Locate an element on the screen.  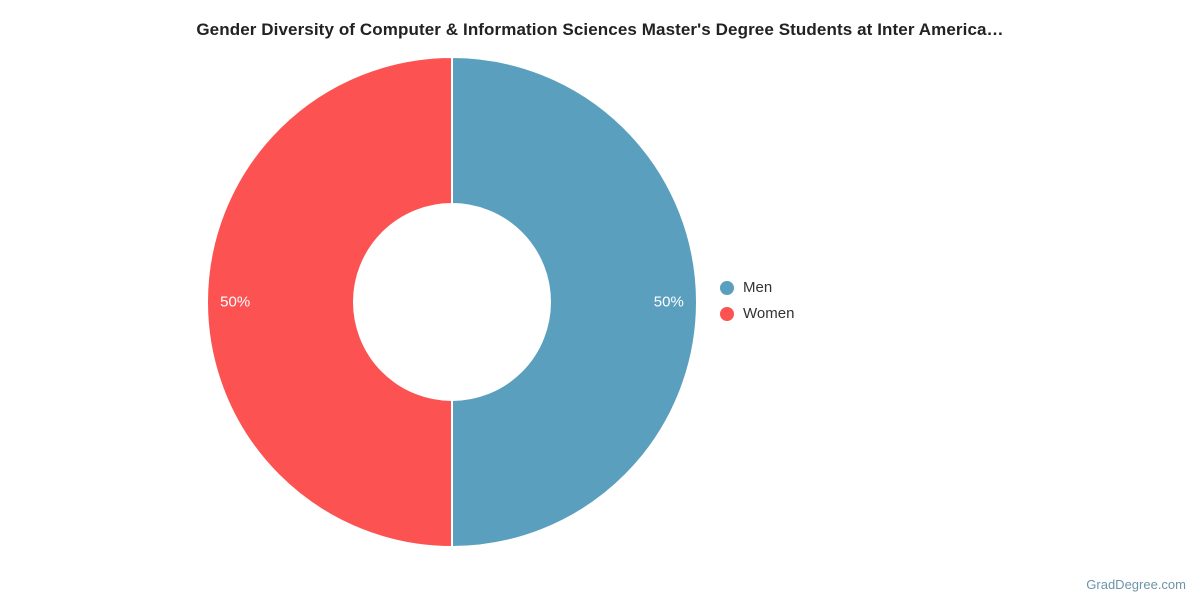
legend-item-men: Men is located at coordinates (757, 288).